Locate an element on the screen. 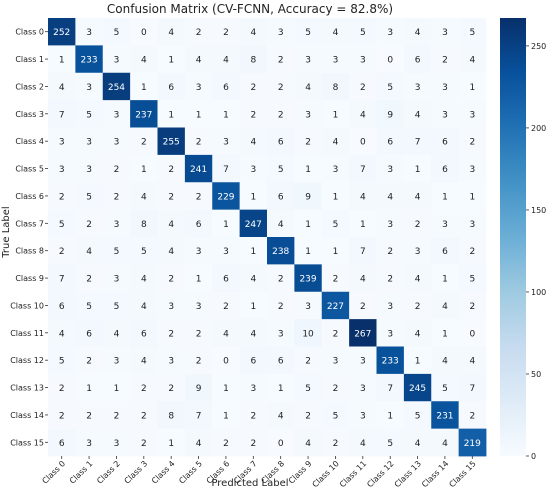 This screenshot has height=490, width=550. y-axis-label: True Label is located at coordinates (6, 232).